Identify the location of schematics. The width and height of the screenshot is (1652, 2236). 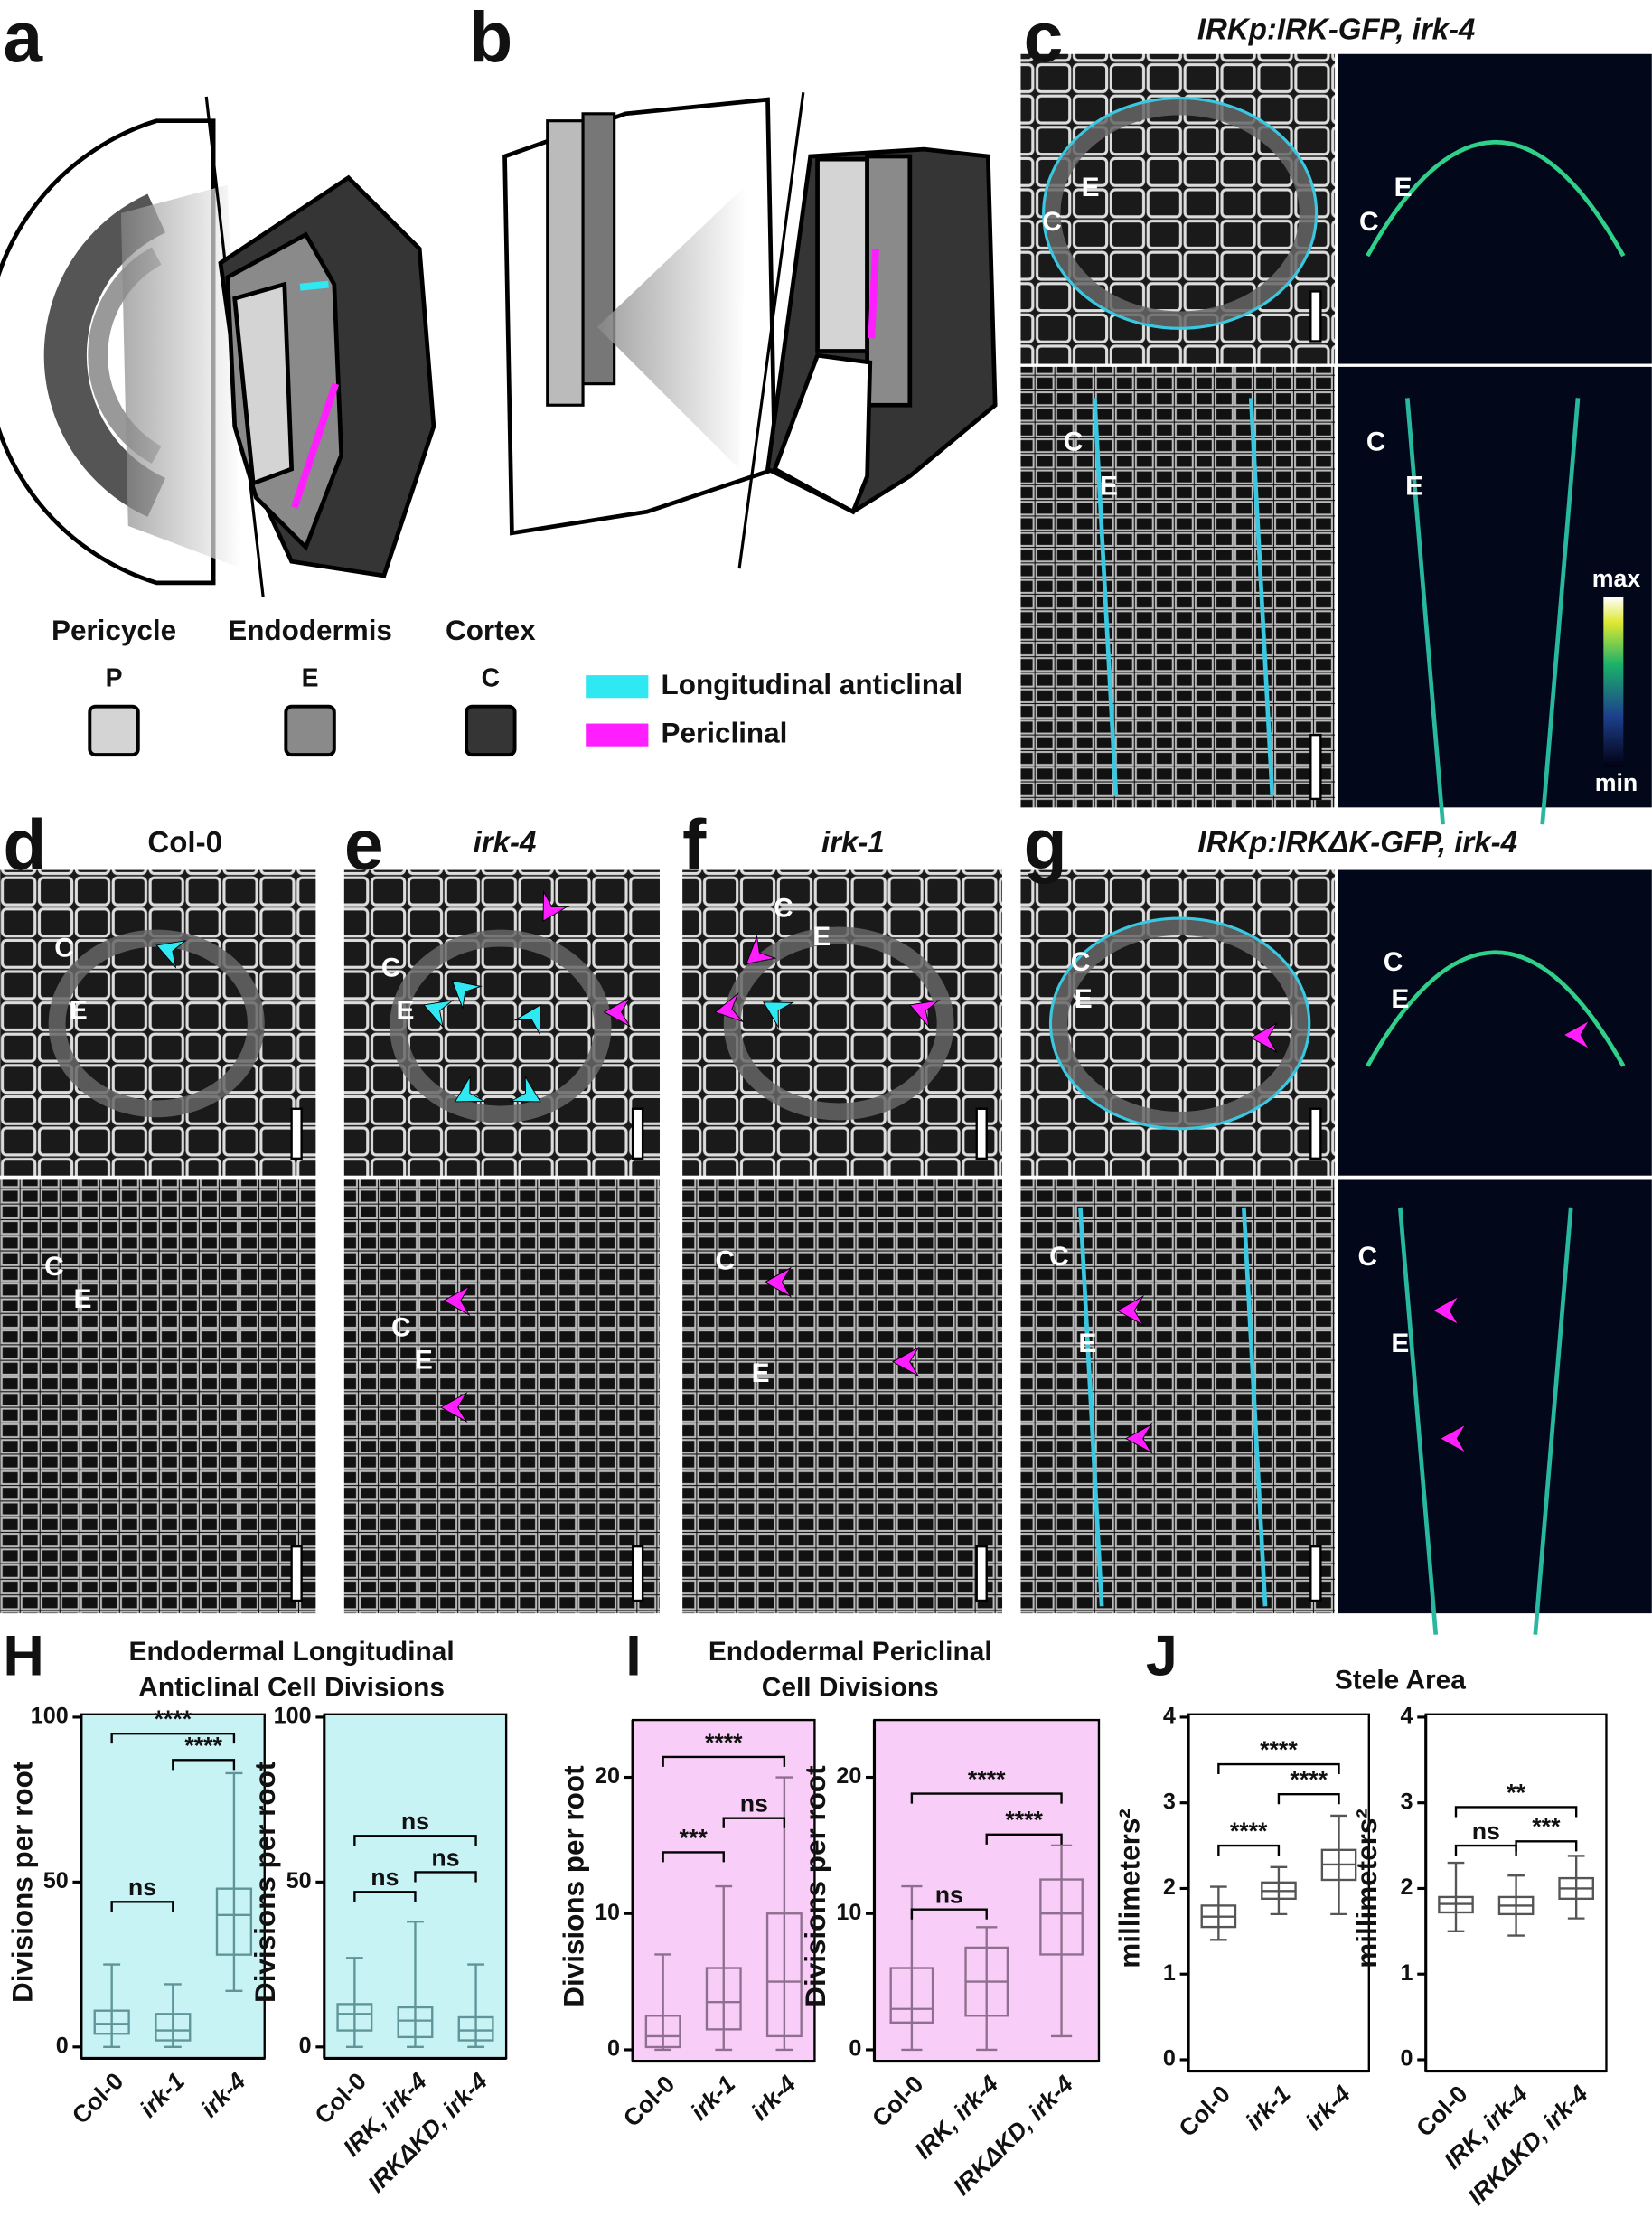
(499, 344).